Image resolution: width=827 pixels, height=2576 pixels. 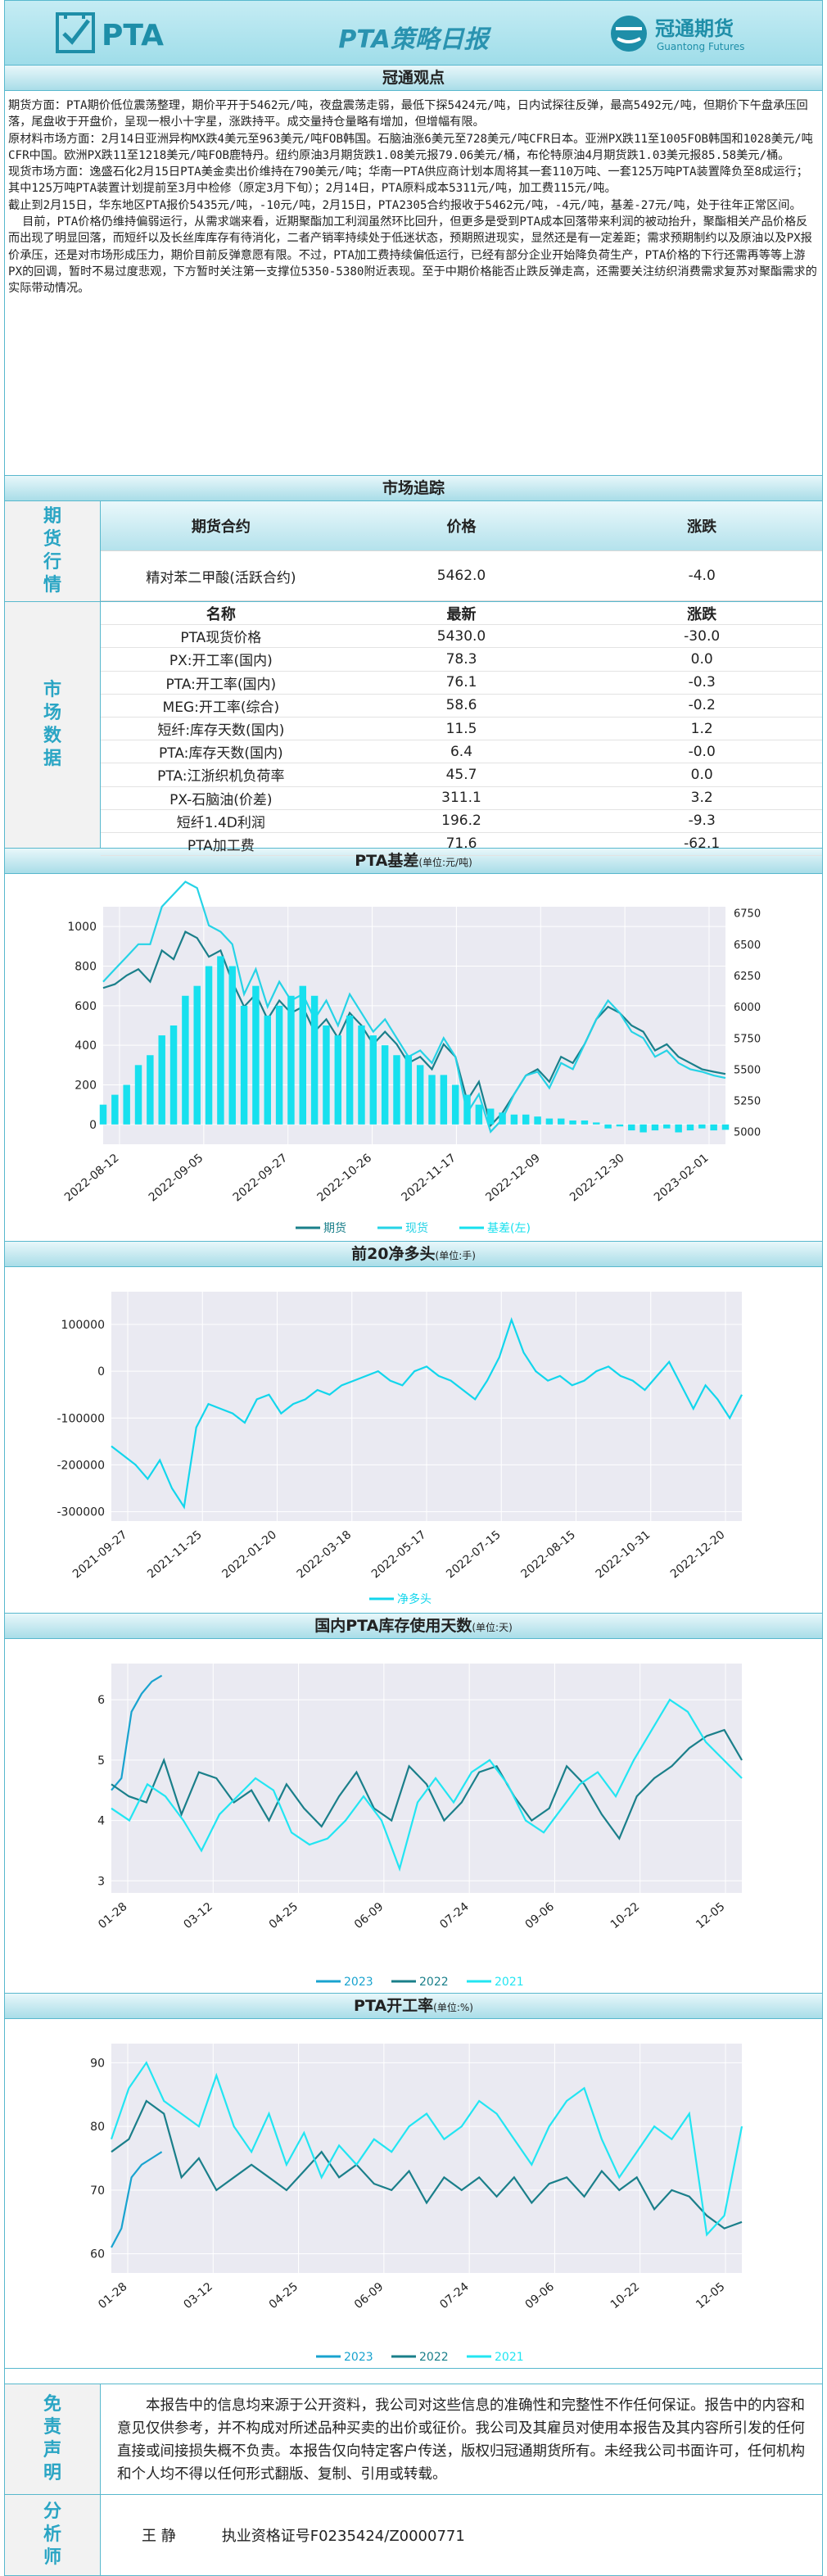 I want to click on market-latest-cell: 6.4, so click(x=461, y=751).